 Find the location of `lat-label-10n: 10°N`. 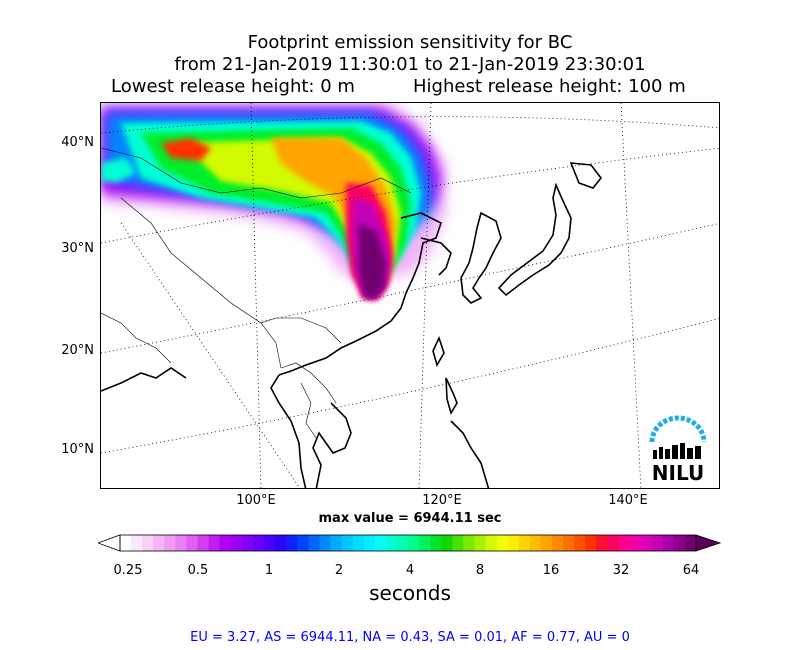

lat-label-10n: 10°N is located at coordinates (77, 449).